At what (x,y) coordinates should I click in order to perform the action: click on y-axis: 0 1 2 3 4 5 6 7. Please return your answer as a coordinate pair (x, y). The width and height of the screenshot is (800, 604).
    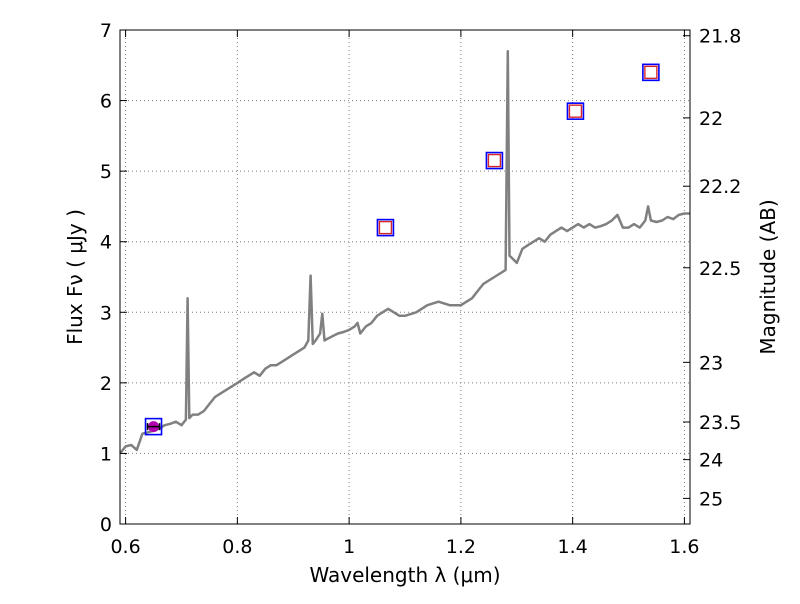
    Looking at the image, I should click on (113, 278).